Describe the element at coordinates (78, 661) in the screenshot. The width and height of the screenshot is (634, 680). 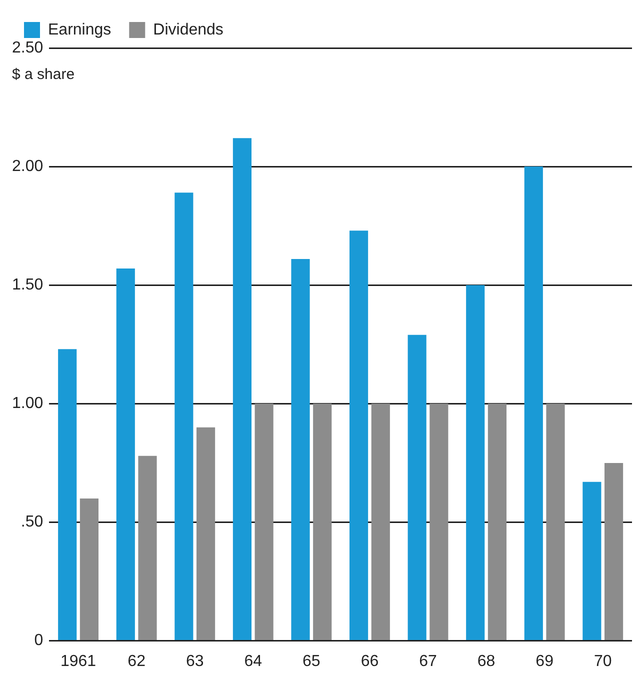
I see `x-tick-label: 1961` at that location.